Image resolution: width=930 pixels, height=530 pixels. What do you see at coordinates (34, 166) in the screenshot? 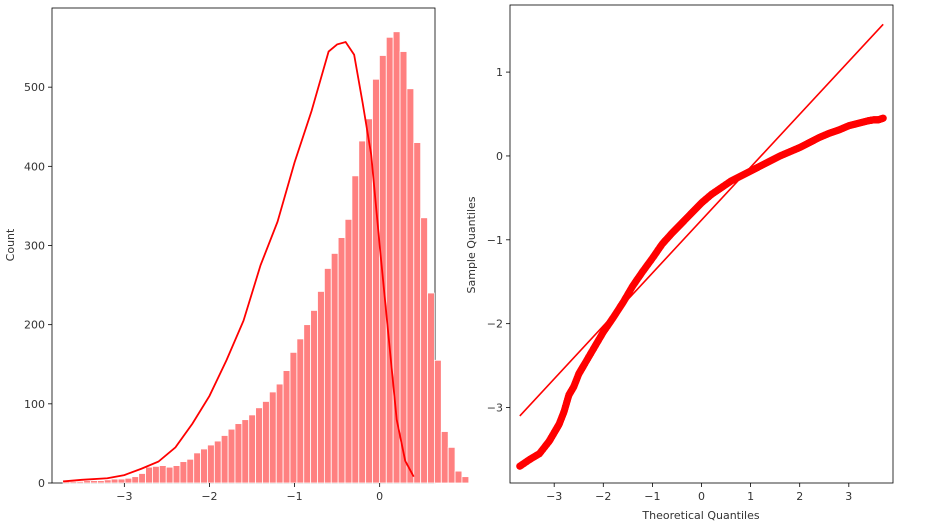
I see `histogram-y-tick-label: 400` at bounding box center [34, 166].